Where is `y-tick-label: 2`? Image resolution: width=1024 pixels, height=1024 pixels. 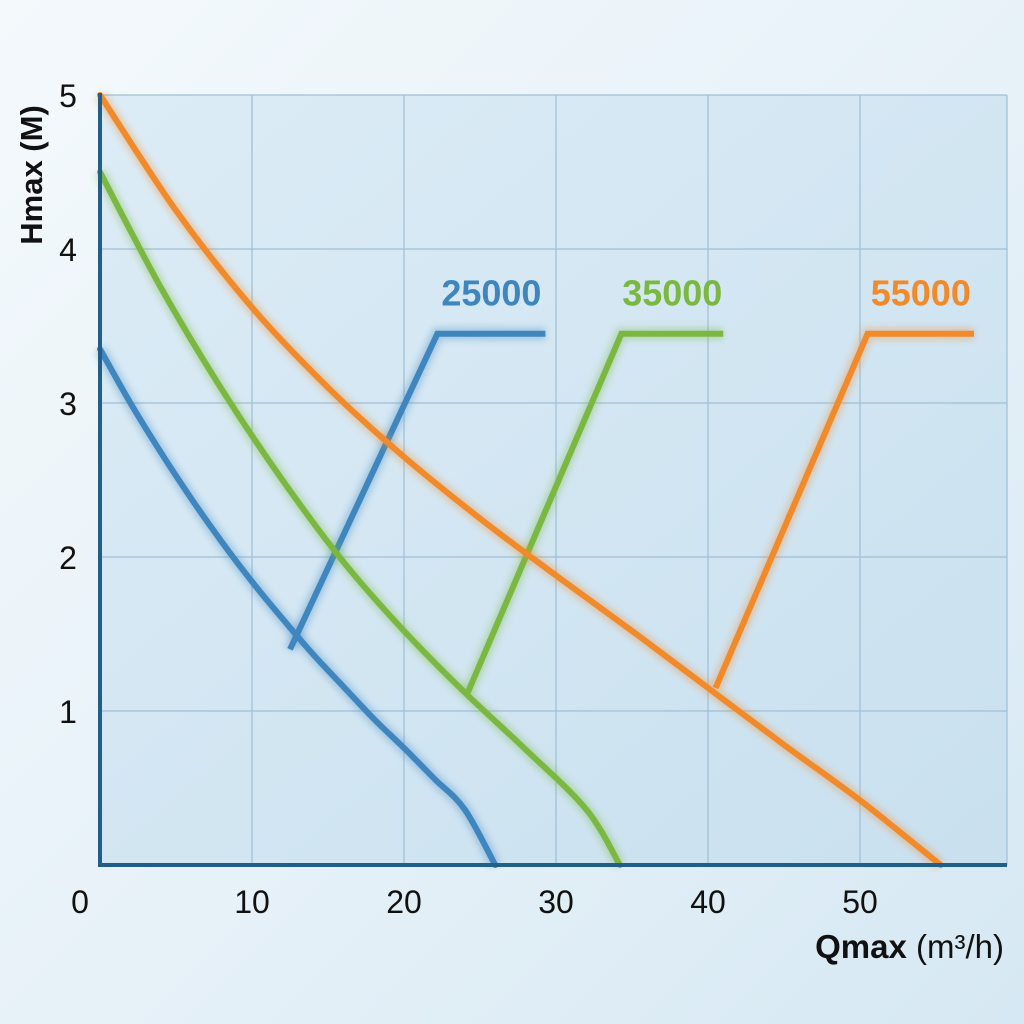 y-tick-label: 2 is located at coordinates (68, 558).